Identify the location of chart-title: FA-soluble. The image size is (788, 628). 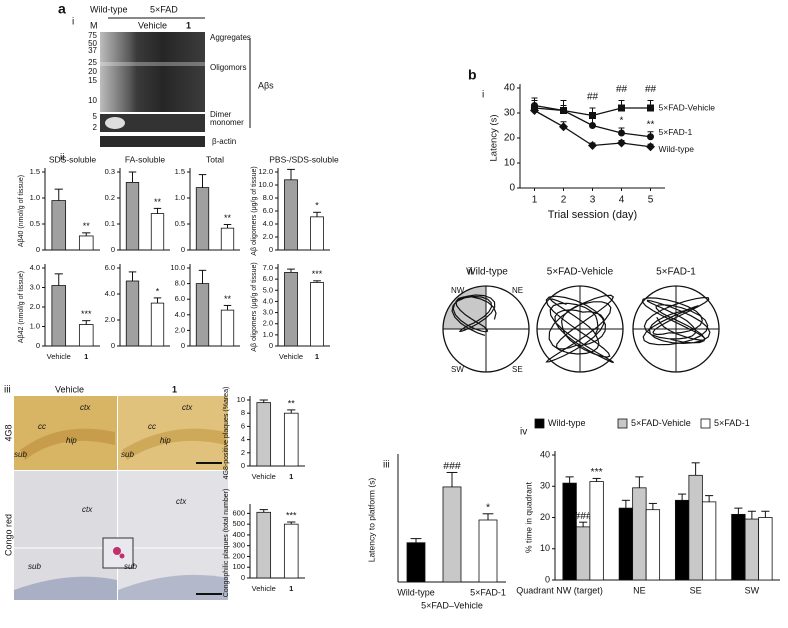
(145, 159).